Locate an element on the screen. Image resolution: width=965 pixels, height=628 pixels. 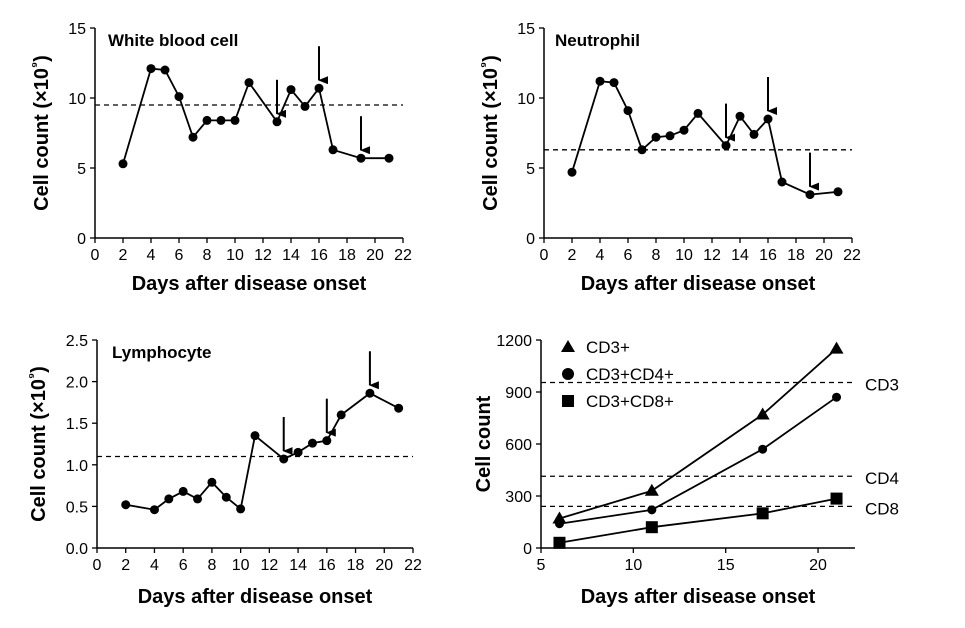
y-tick-label: 5 is located at coordinates (530, 169).